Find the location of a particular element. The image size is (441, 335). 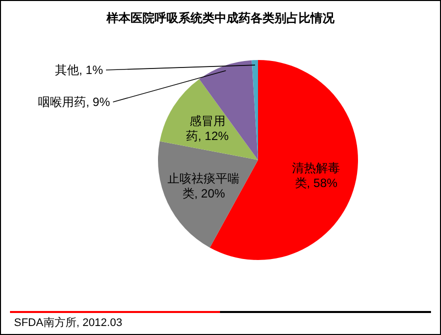

slice-label: 感冒用药, 12% is located at coordinates (208, 128).